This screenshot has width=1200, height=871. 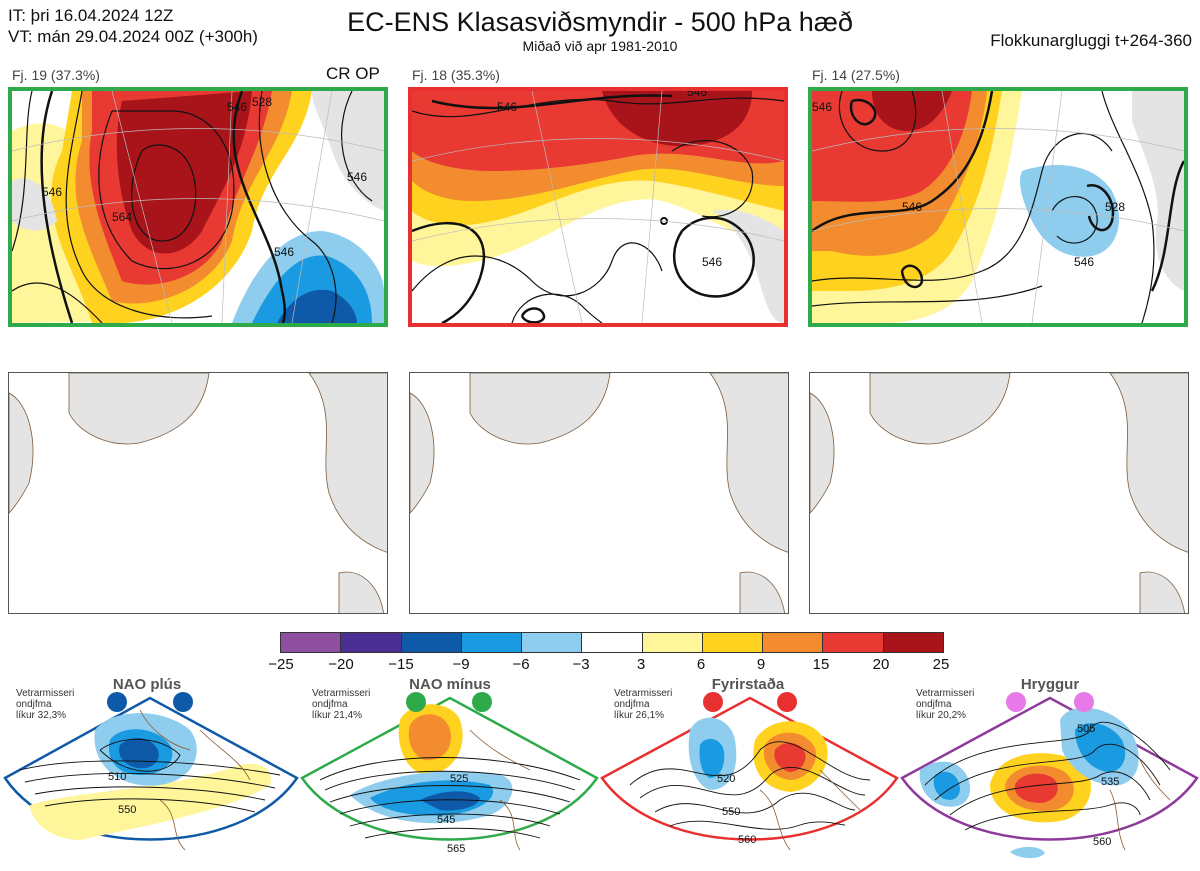 What do you see at coordinates (712, 262) in the screenshot?
I see `cluster-2-contour-label-3: 546` at bounding box center [712, 262].